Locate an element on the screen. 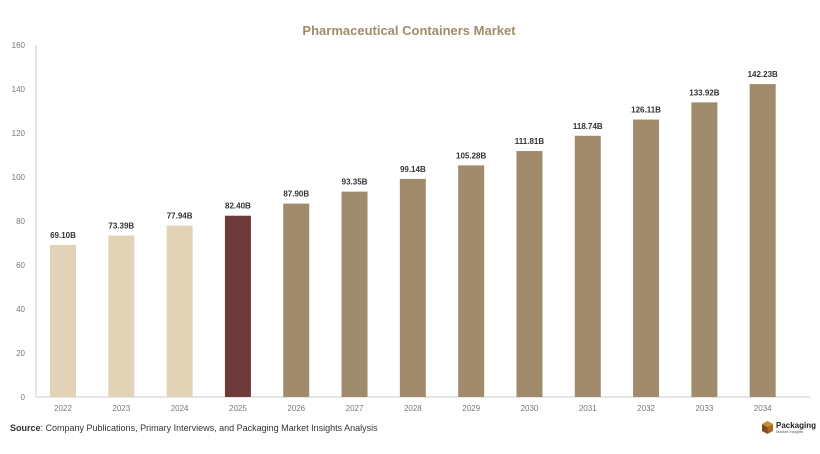  logo-line2: Market Insights is located at coordinates (790, 431).